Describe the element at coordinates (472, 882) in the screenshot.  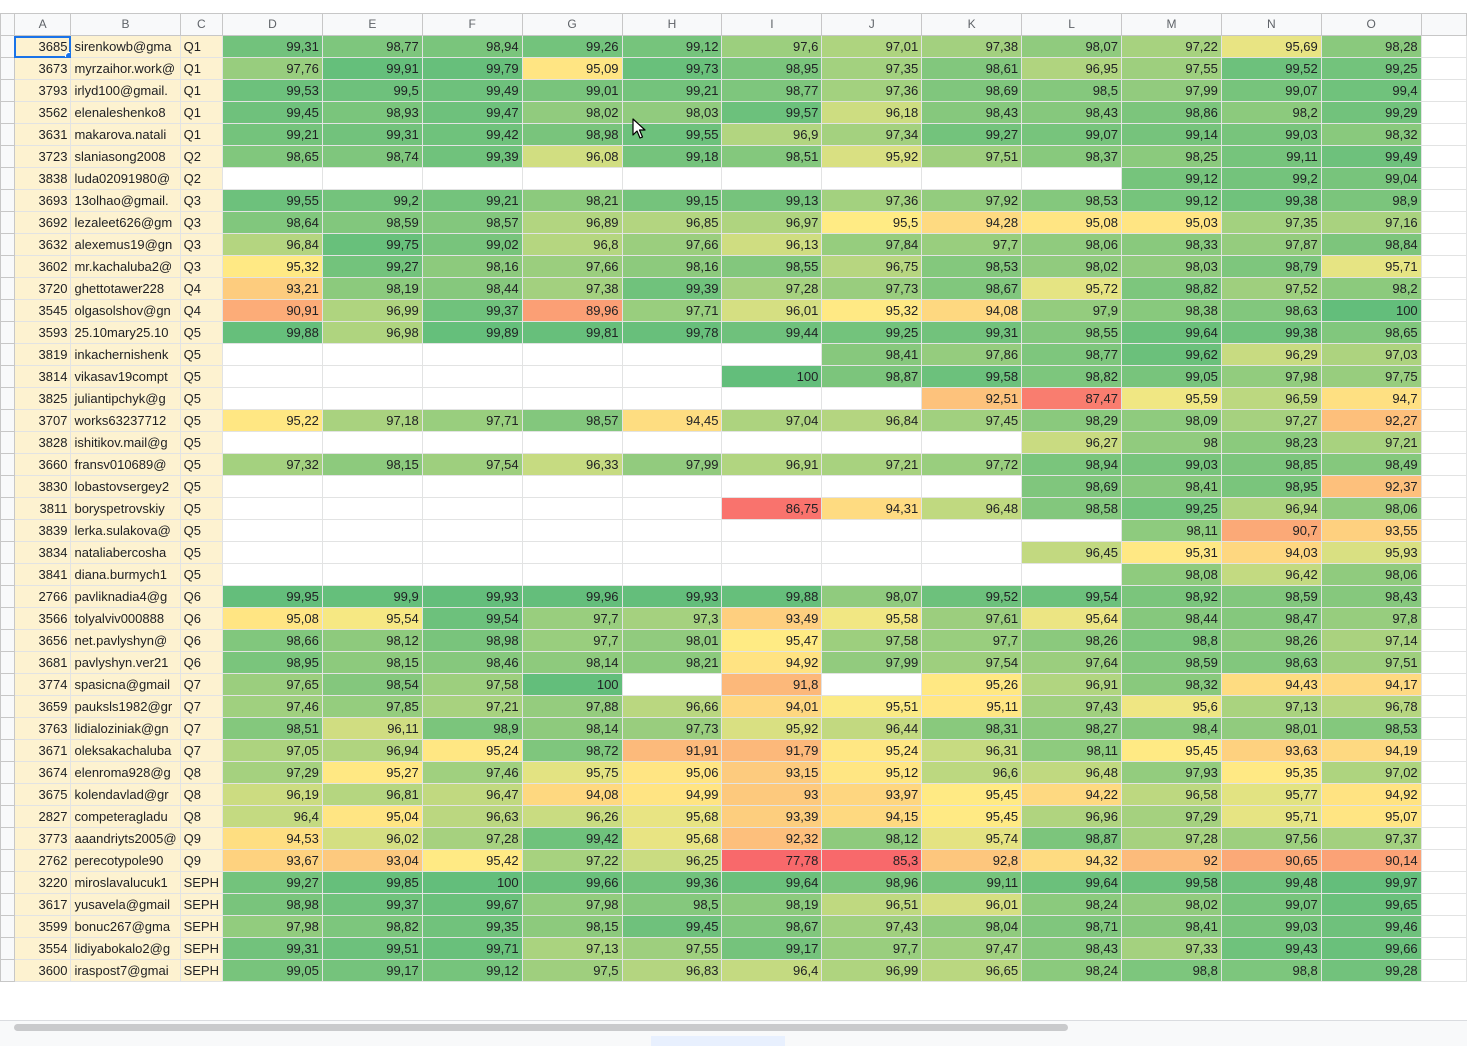
I see `cell-score-f: 100` at that location.